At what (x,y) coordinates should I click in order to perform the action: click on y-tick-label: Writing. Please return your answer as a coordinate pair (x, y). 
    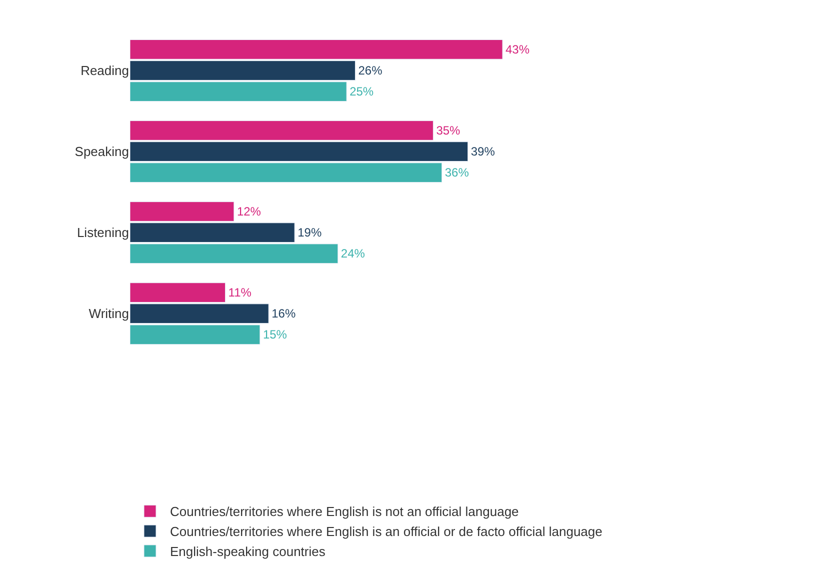
    Looking at the image, I should click on (108, 314).